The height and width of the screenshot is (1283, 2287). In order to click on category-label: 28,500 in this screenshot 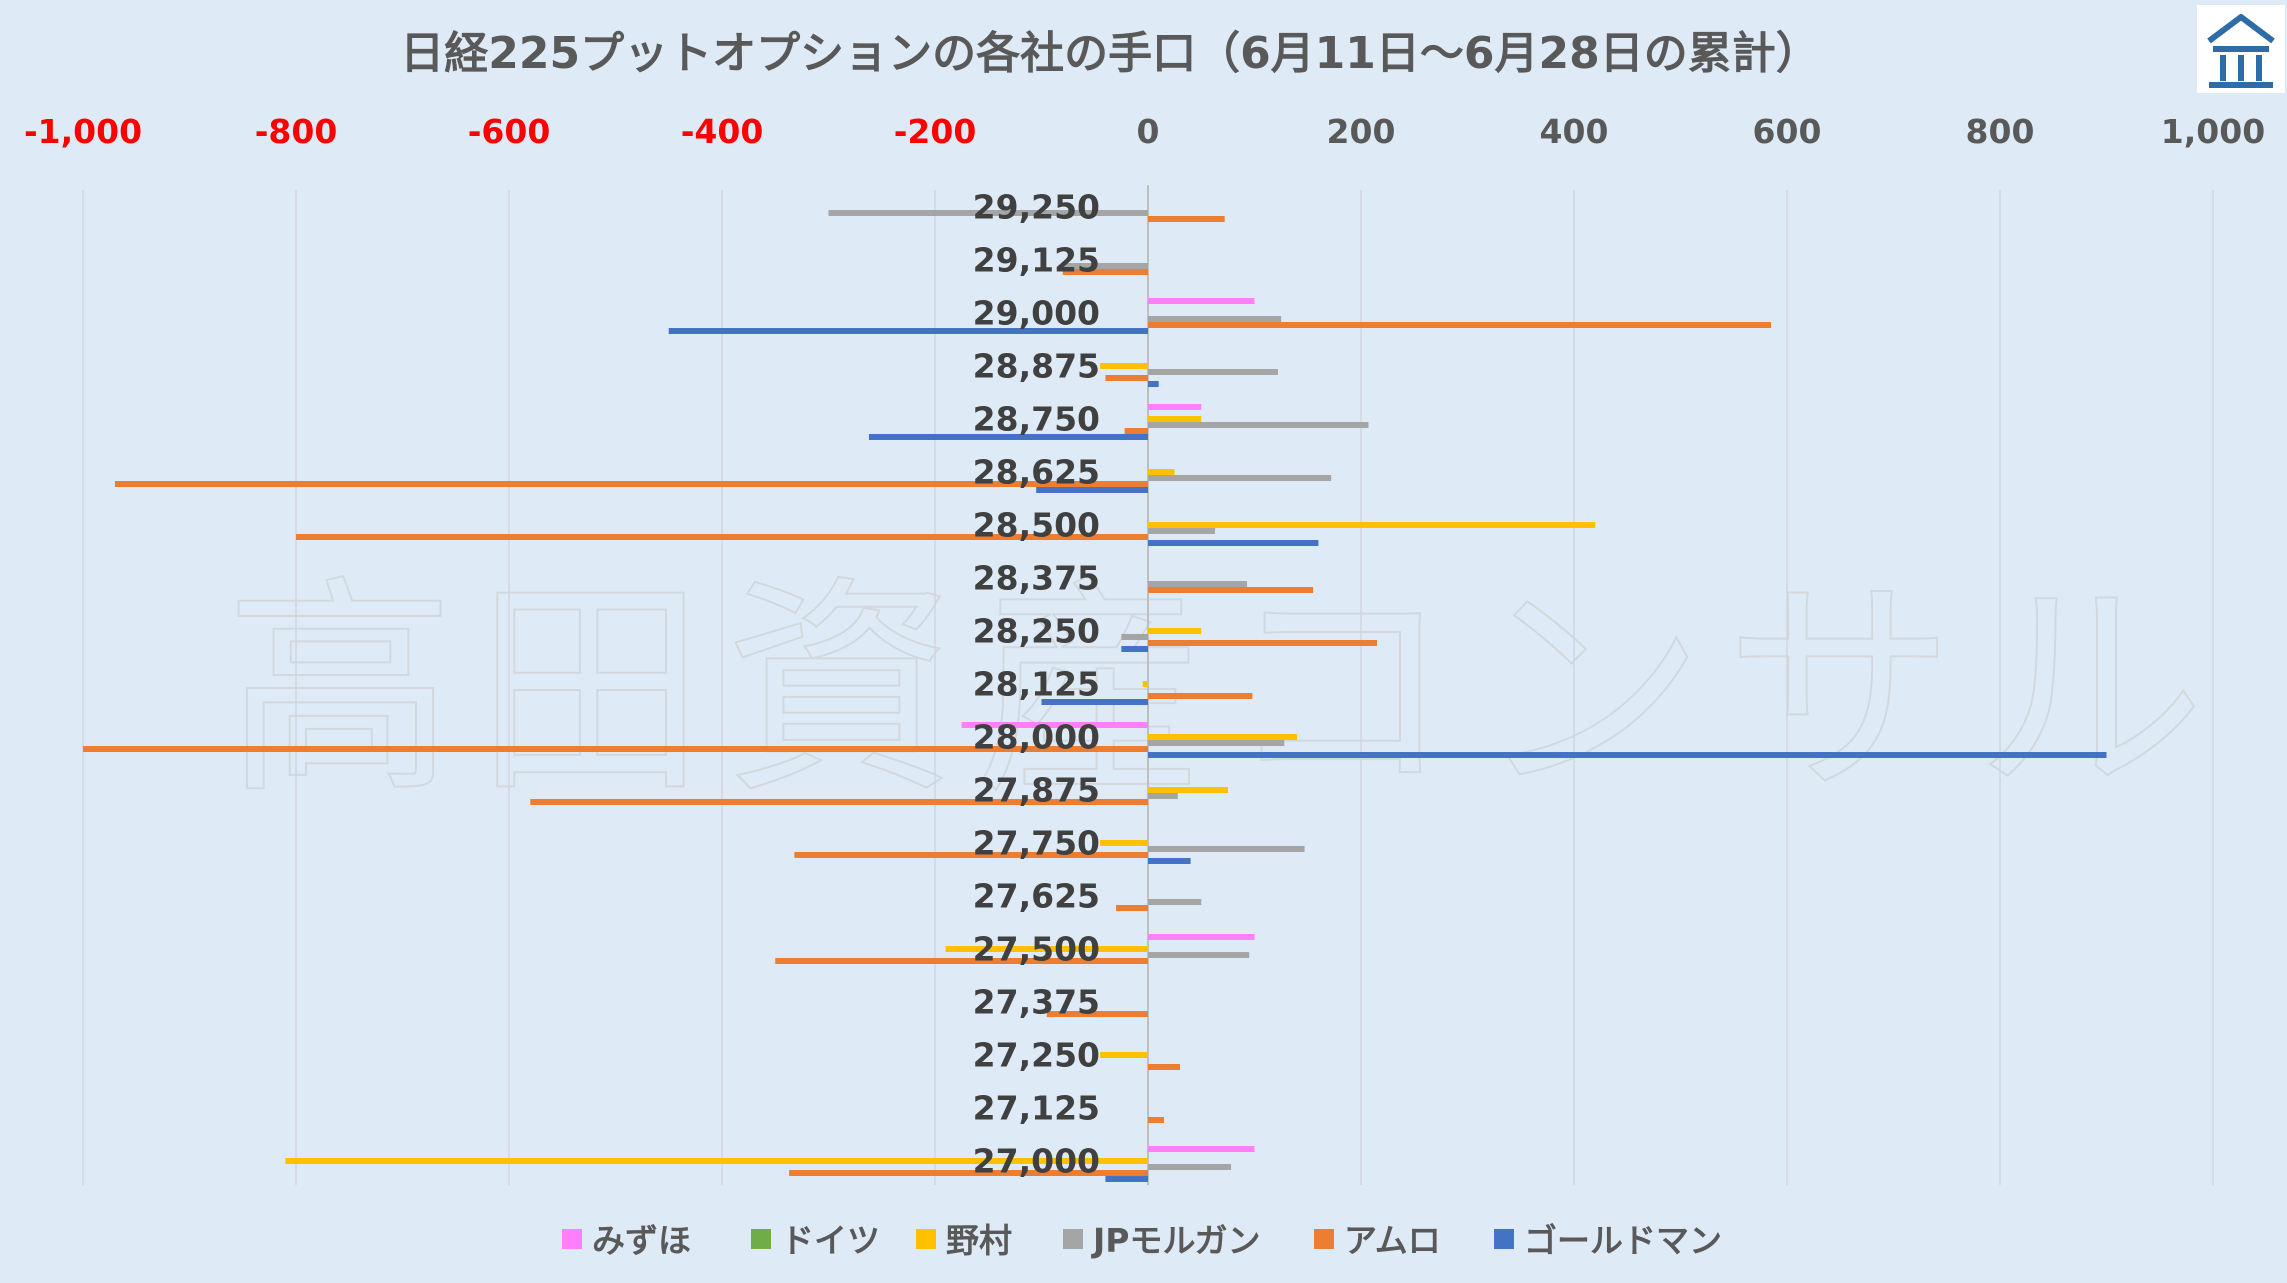, I will do `click(1036, 525)`.